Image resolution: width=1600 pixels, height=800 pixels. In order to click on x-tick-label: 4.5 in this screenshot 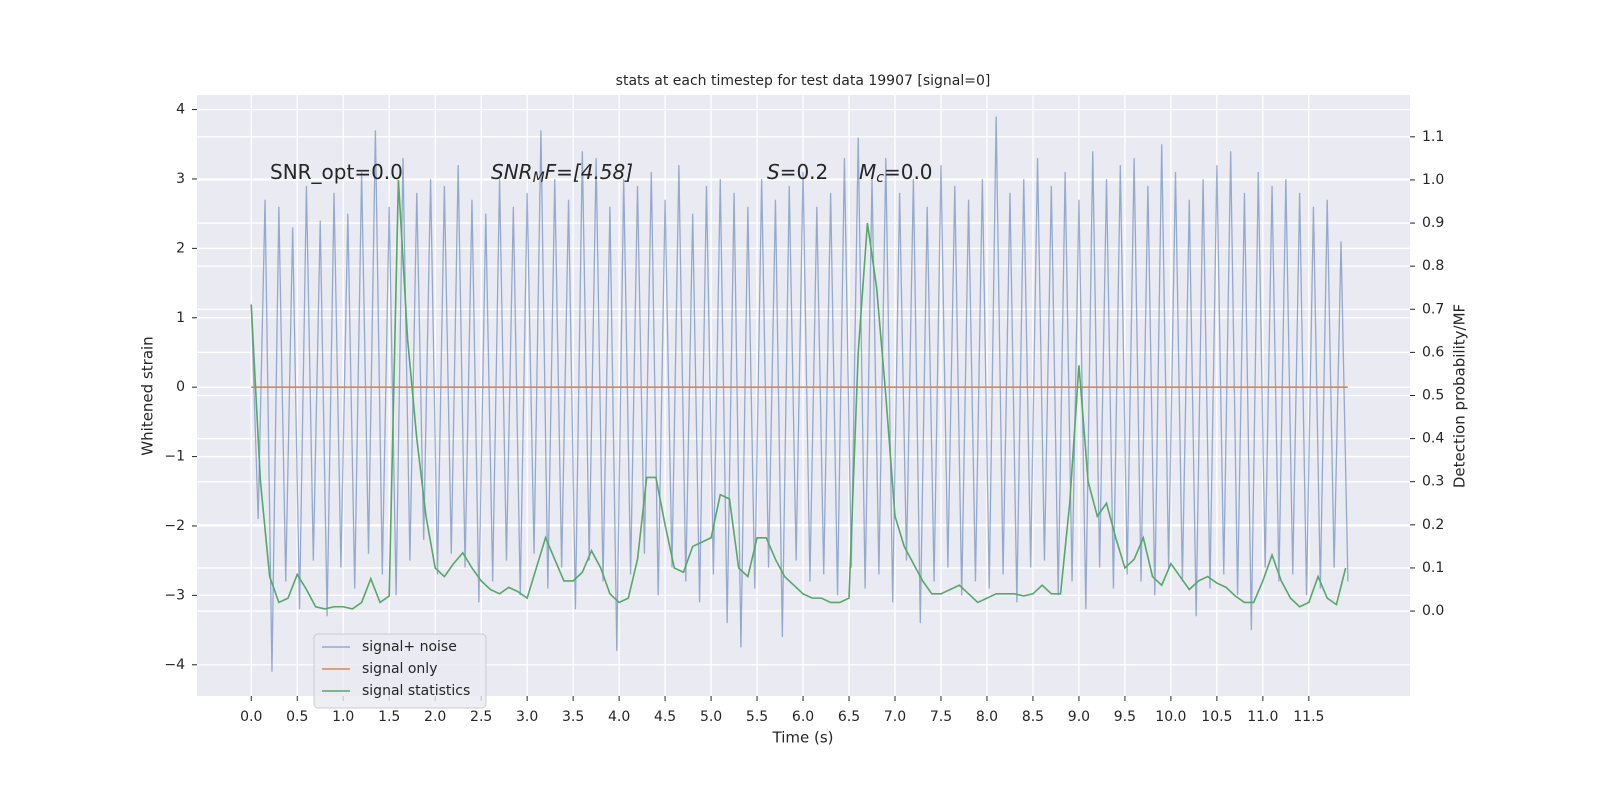, I will do `click(665, 717)`.